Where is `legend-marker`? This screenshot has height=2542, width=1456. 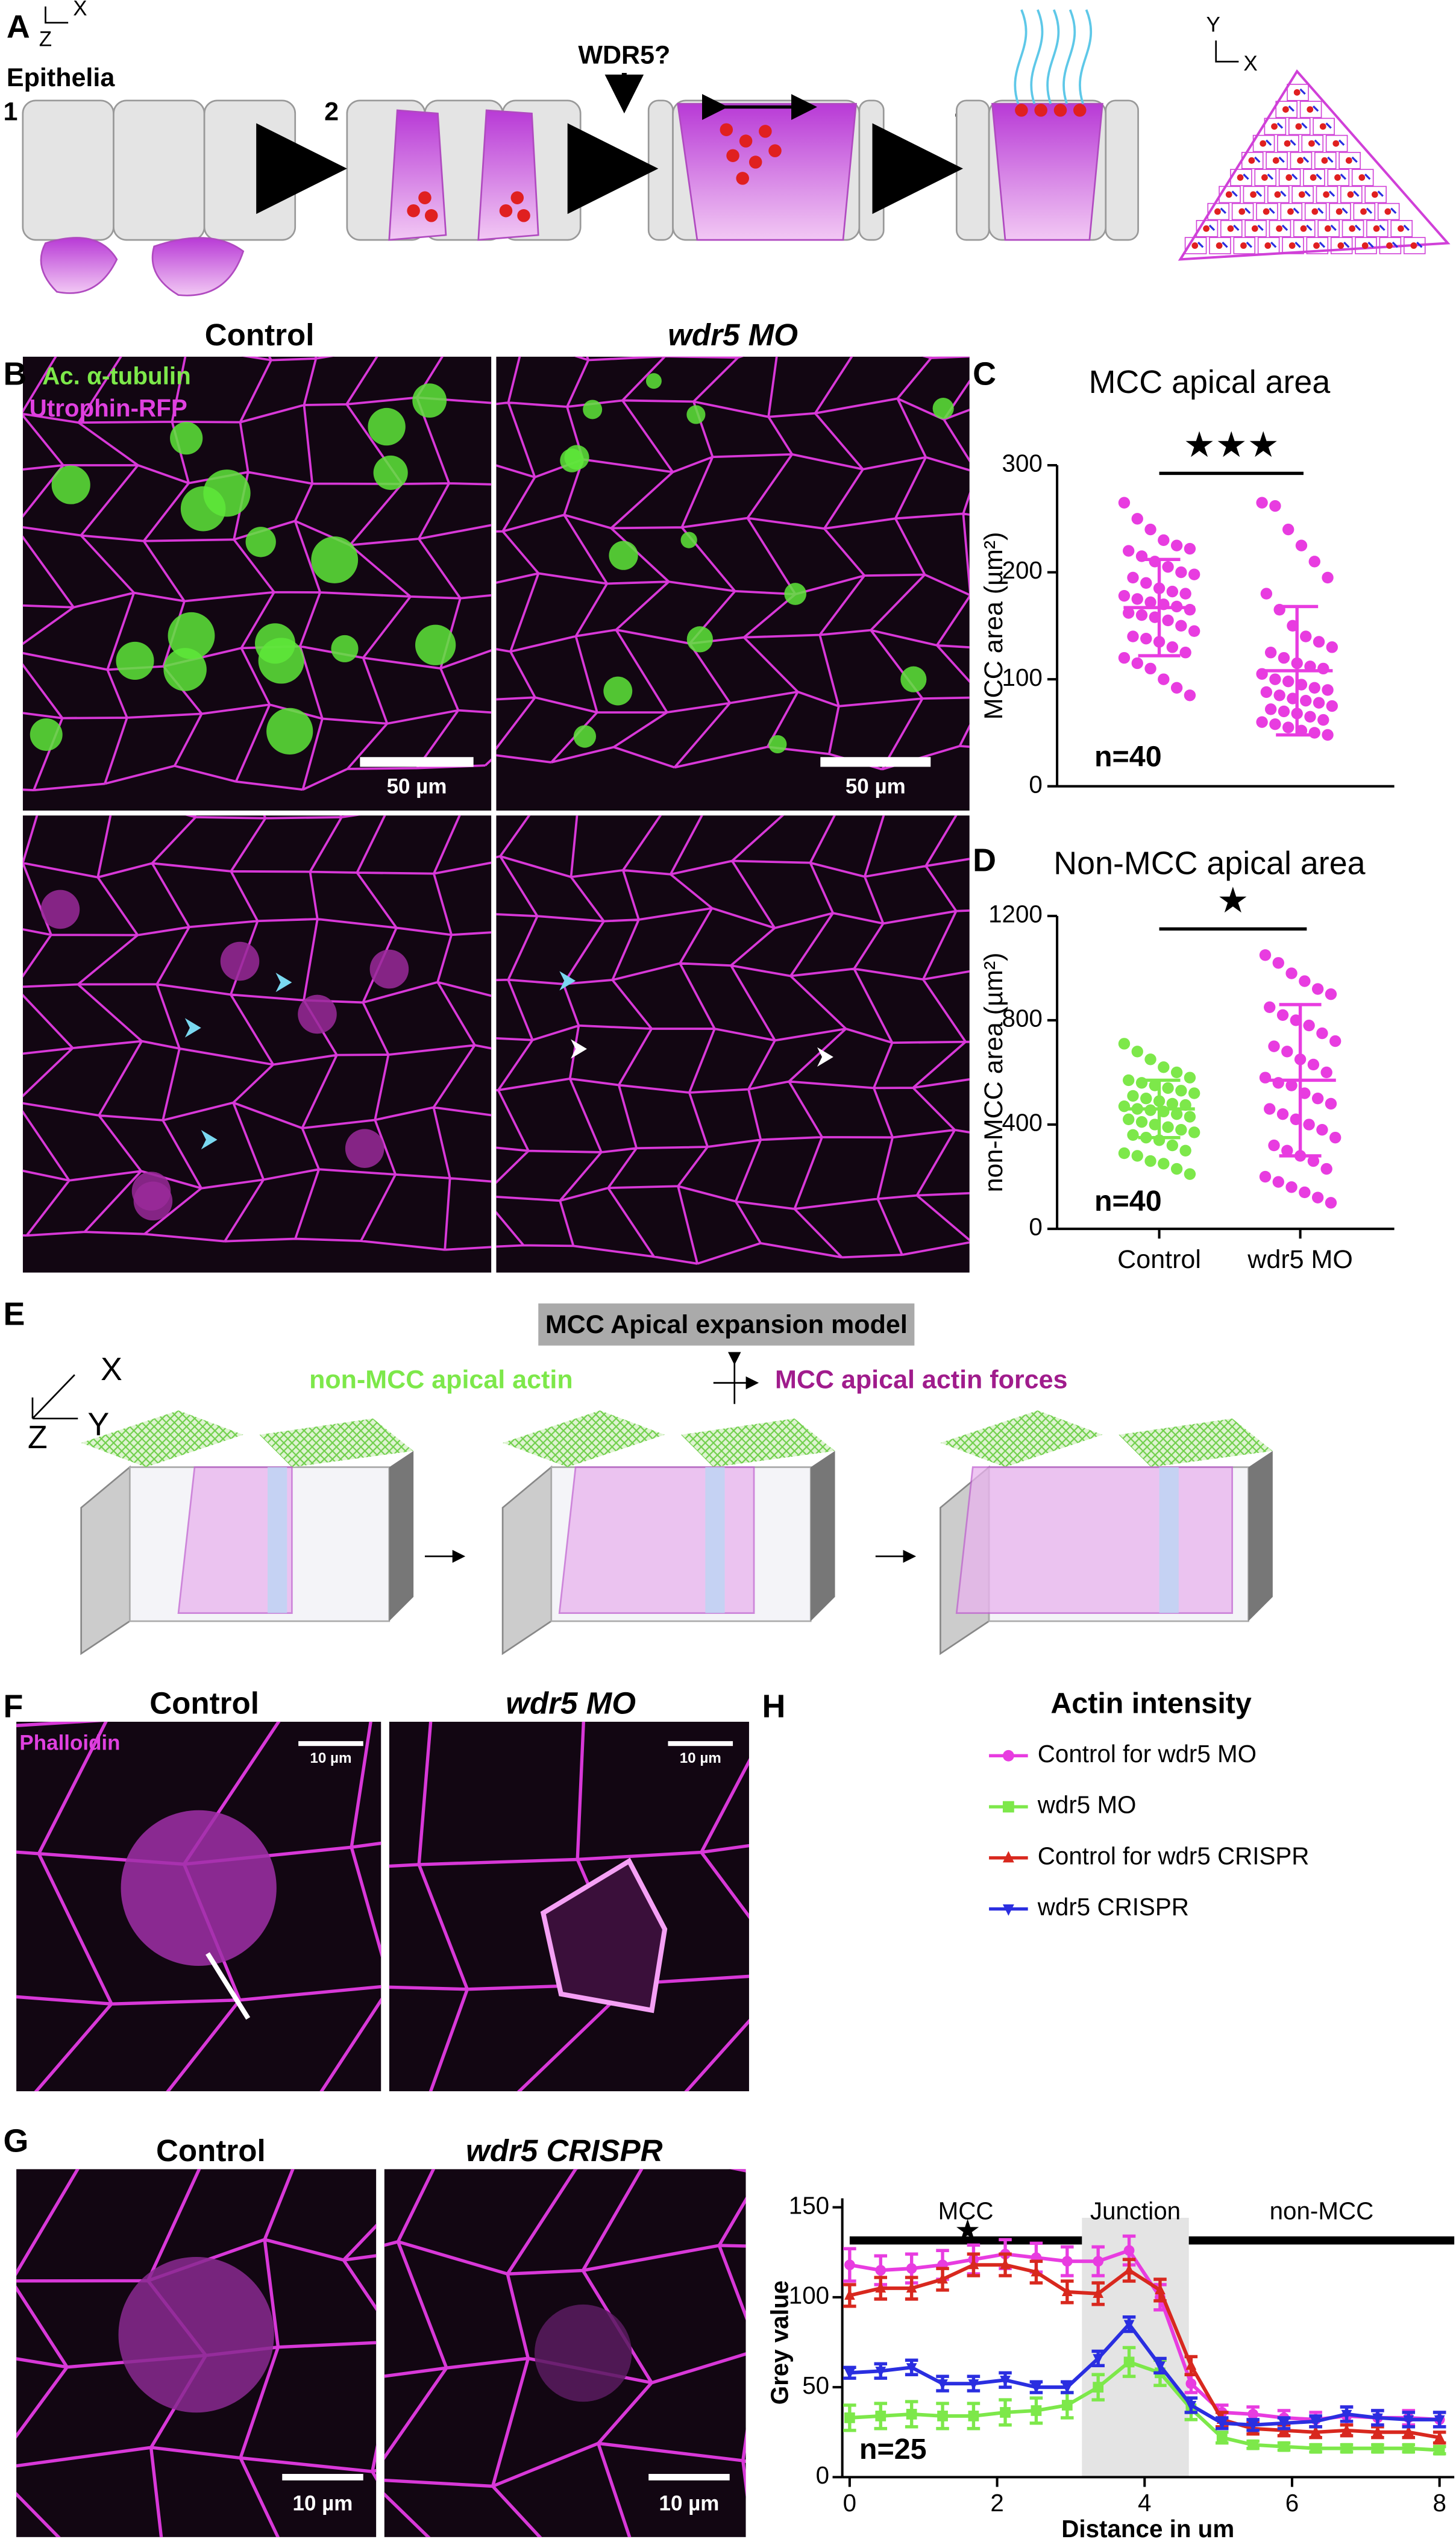 legend-marker is located at coordinates (1008, 1807).